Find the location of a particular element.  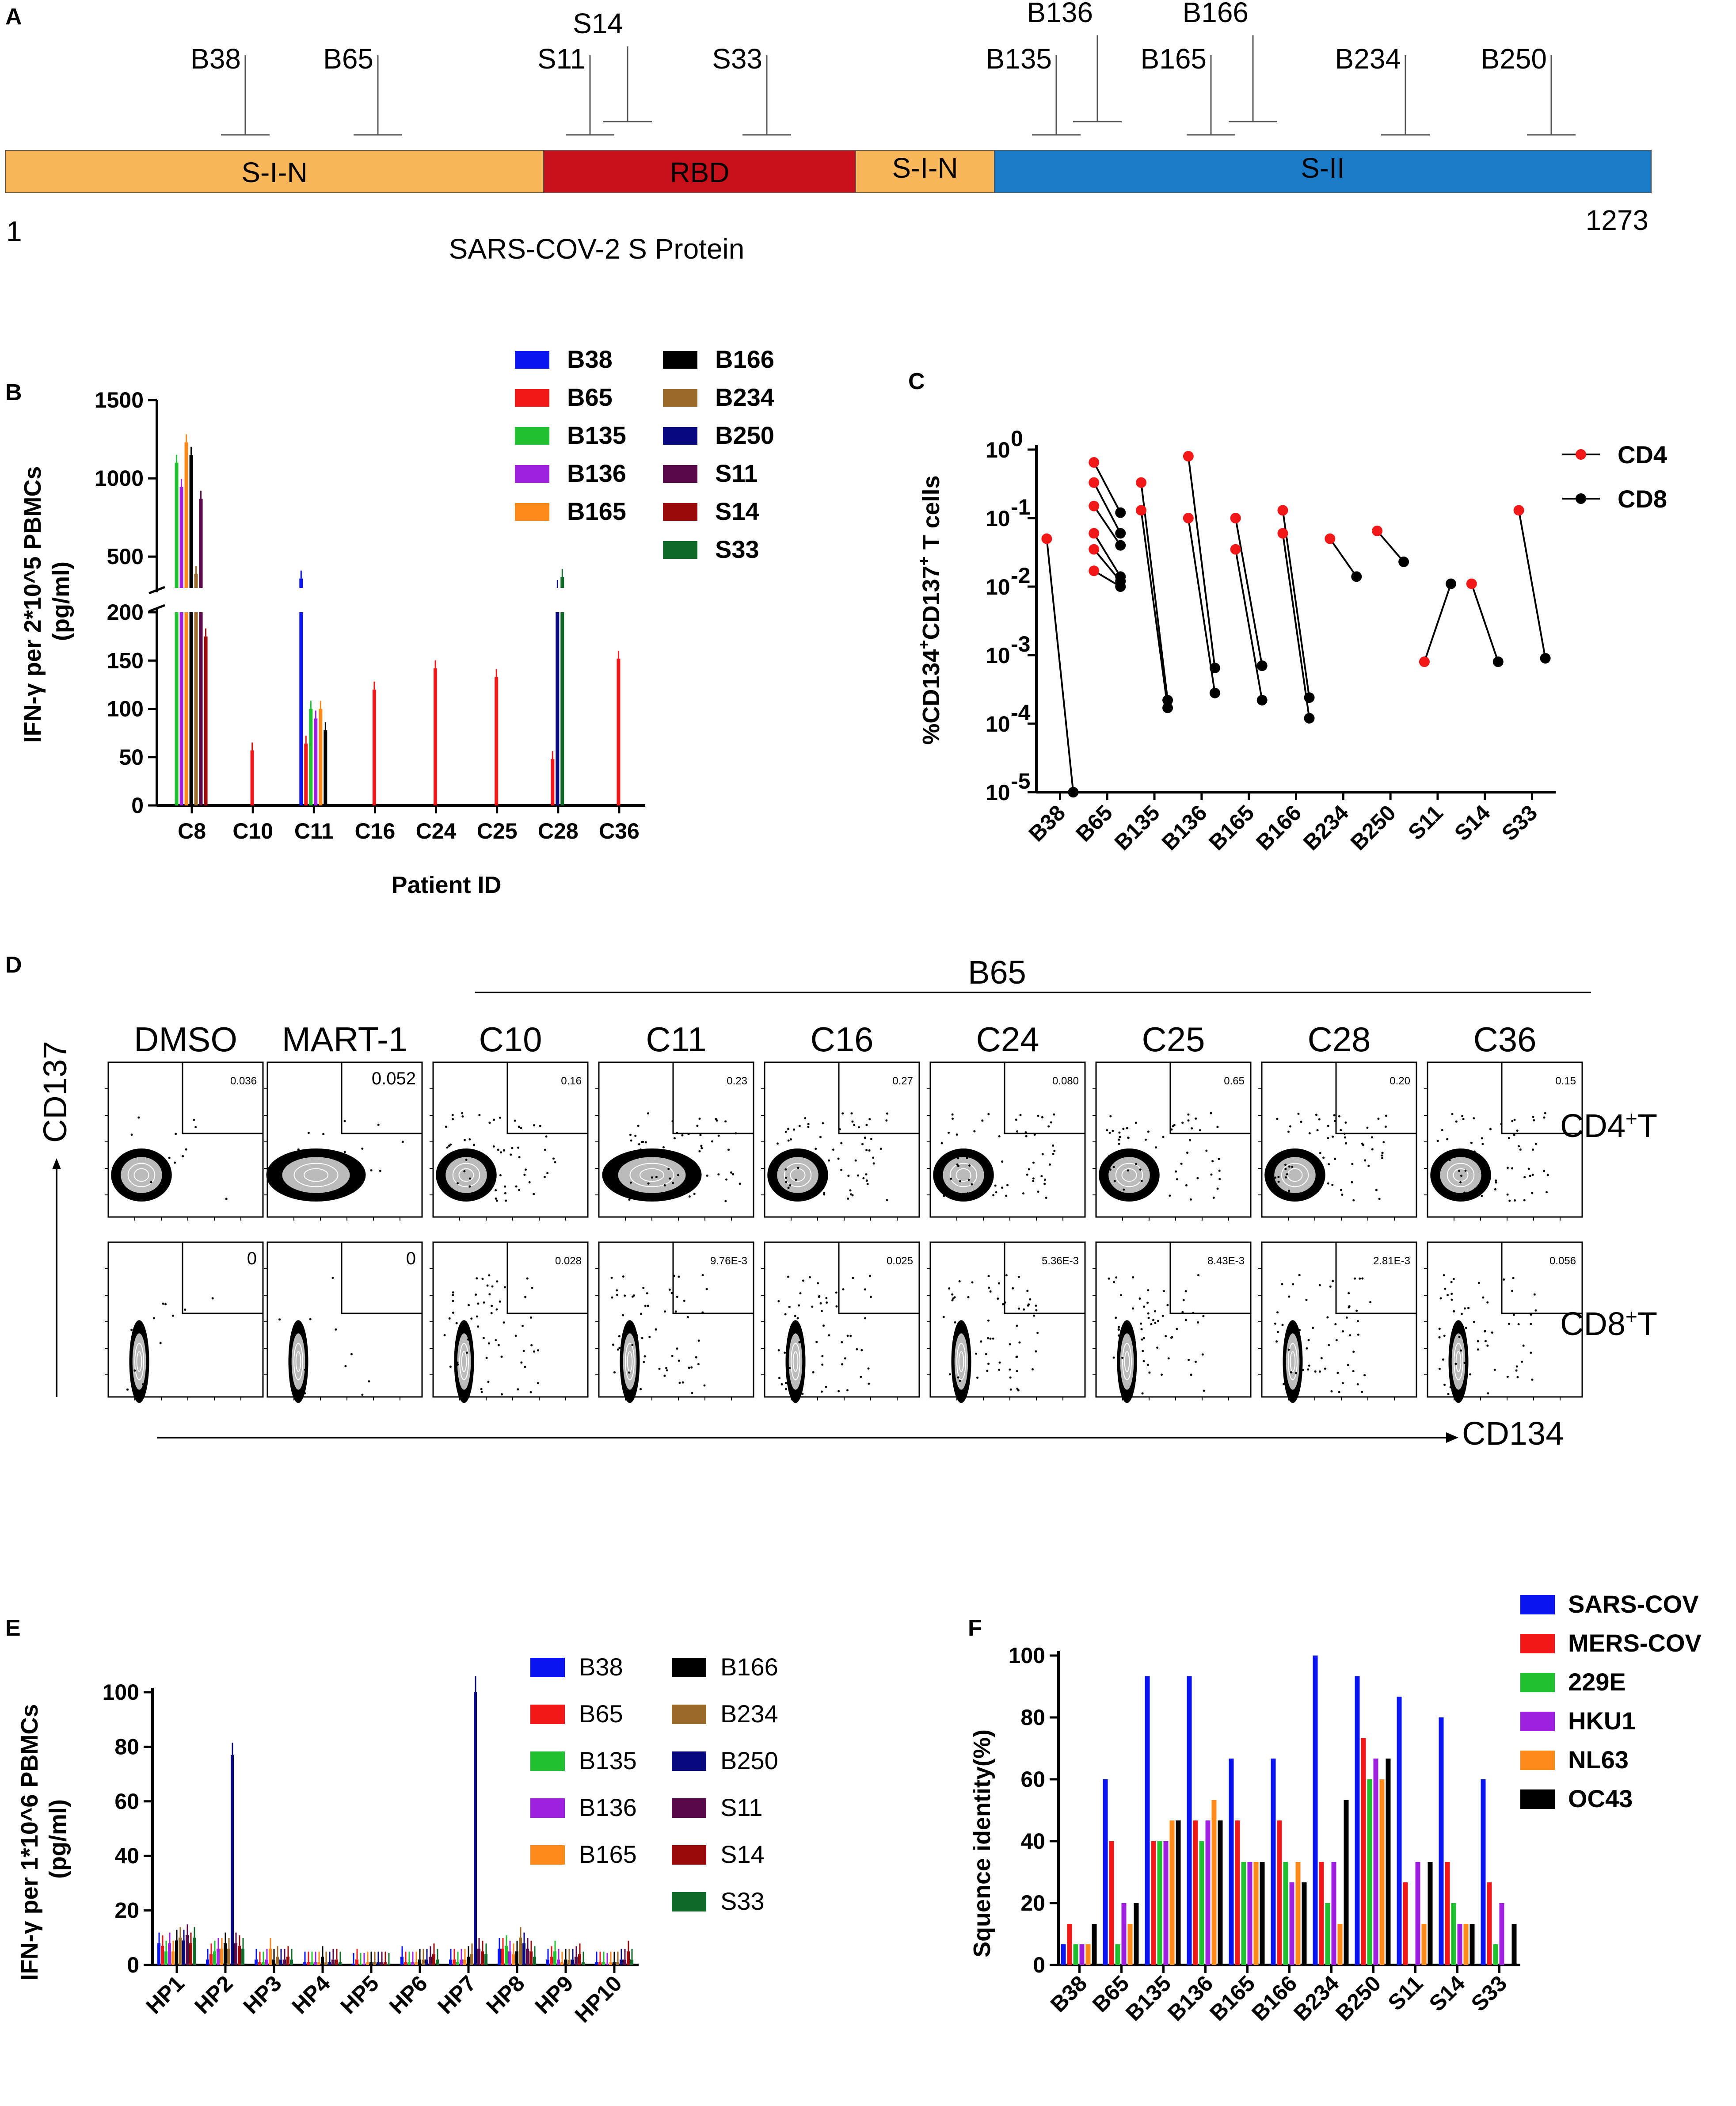

f-bar-b65-mers-cov is located at coordinates (1111, 1903).